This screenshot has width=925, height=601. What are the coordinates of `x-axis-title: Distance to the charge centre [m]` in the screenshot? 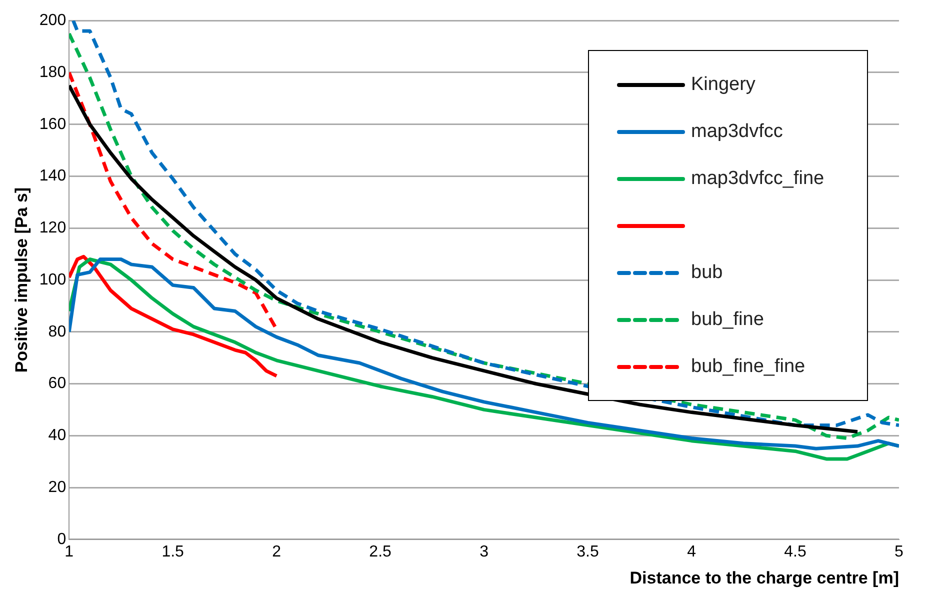 It's located at (764, 578).